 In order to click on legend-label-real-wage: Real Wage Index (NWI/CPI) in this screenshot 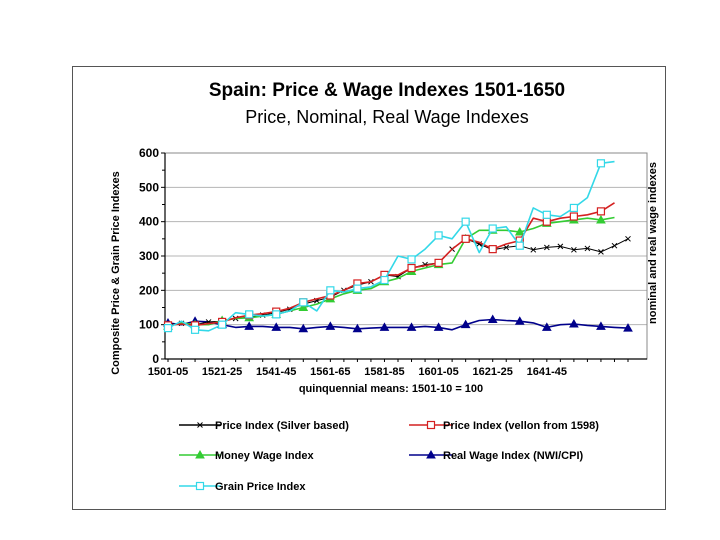, I will do `click(513, 456)`.